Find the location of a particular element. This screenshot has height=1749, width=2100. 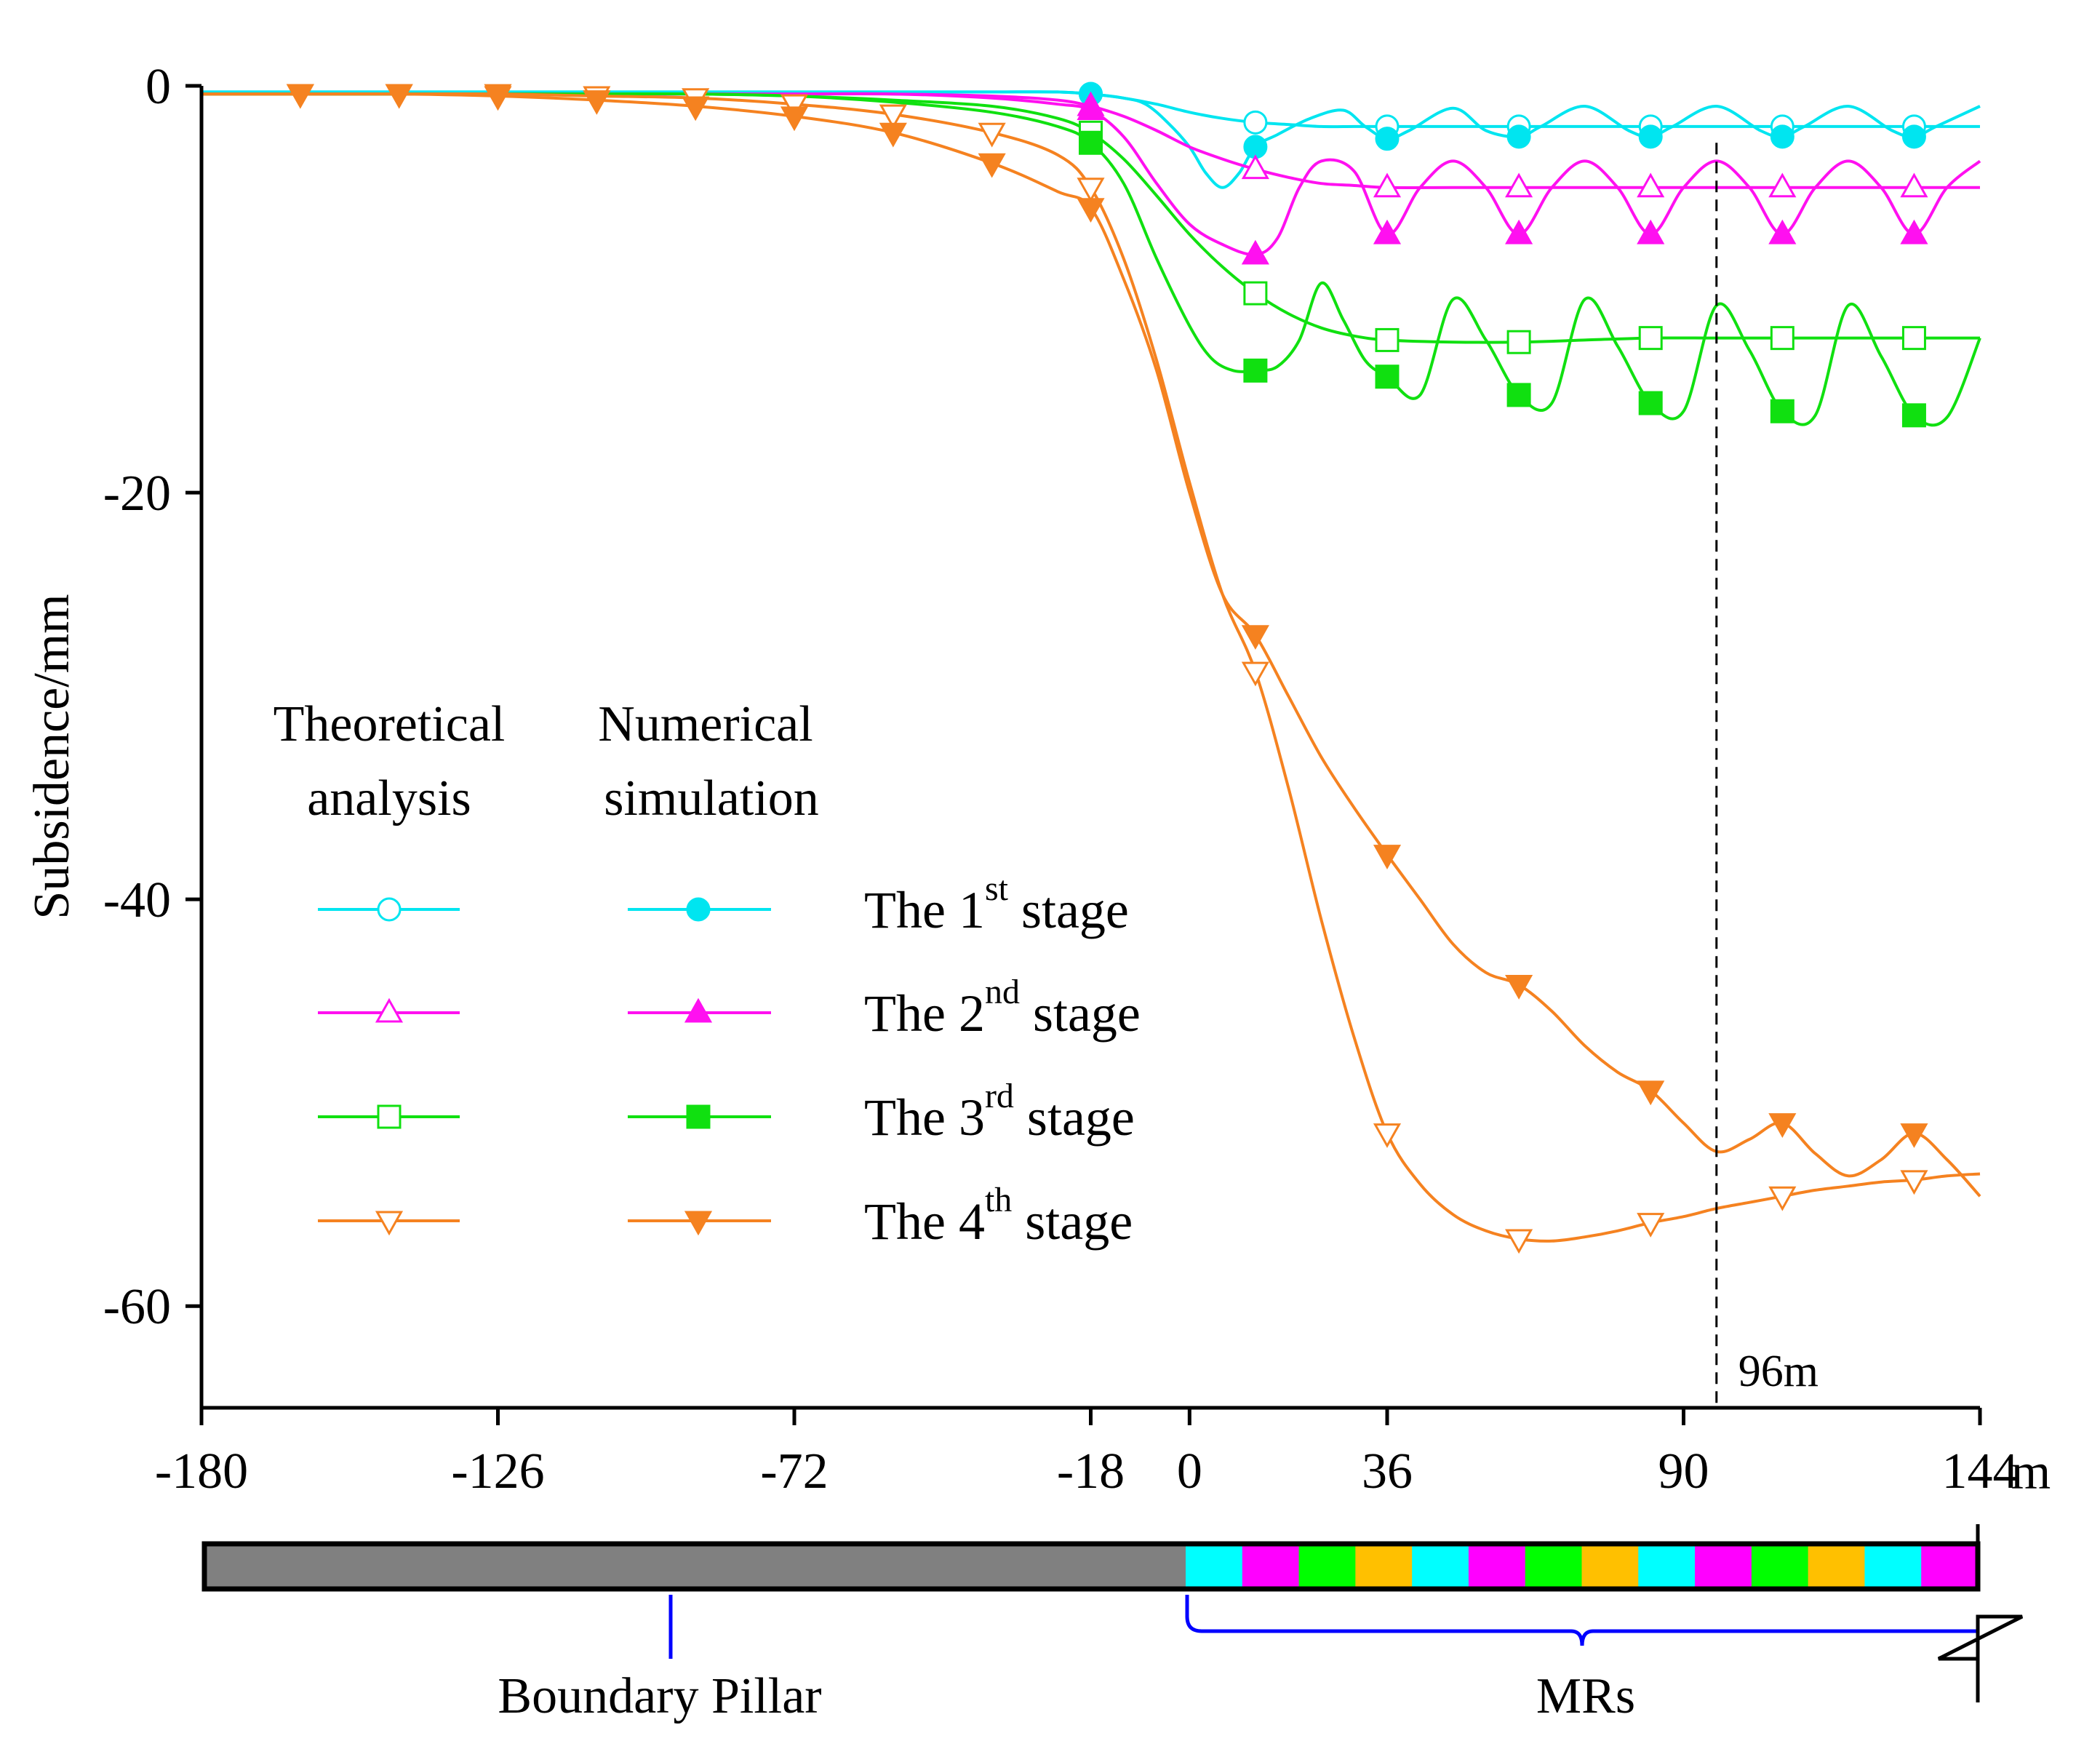

legend-stage-label: The 4th stage is located at coordinates (998, 1216).